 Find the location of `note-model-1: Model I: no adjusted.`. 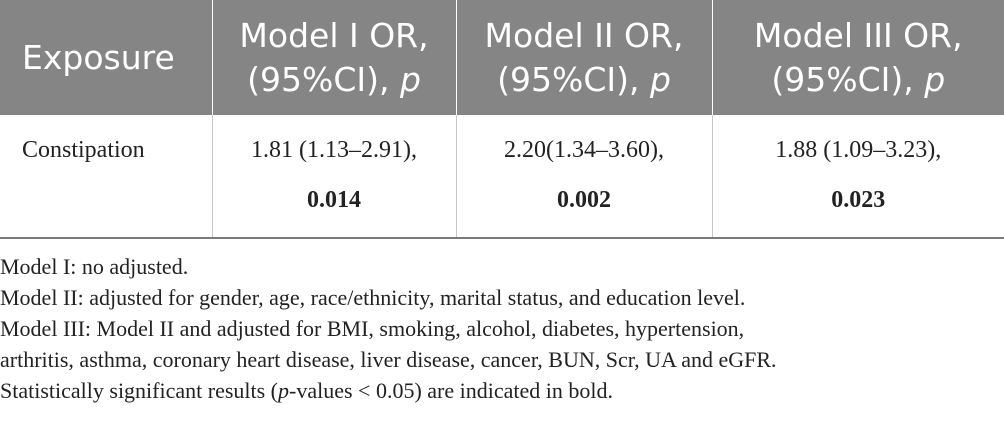

note-model-1: Model I: no adjusted. is located at coordinates (94, 266).